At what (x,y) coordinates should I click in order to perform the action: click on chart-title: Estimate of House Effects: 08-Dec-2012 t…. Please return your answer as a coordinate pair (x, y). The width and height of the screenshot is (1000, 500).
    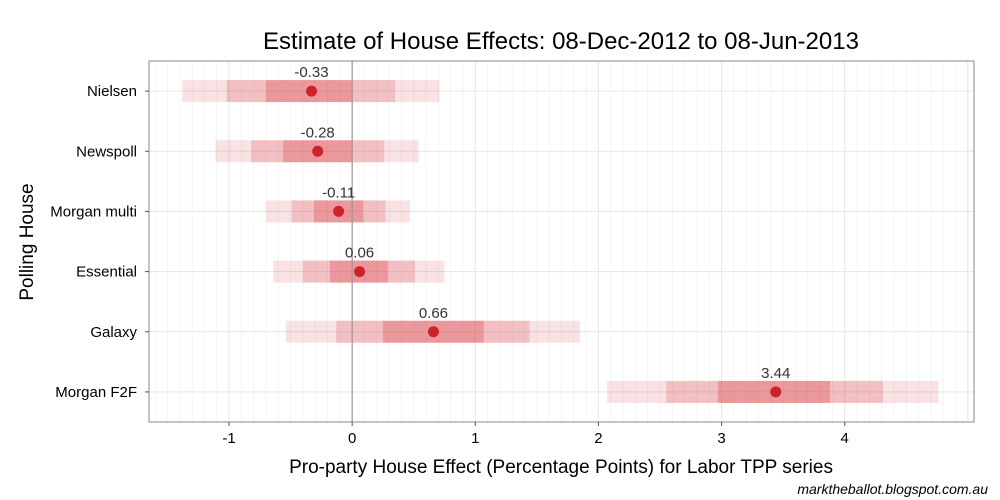
    Looking at the image, I should click on (561, 41).